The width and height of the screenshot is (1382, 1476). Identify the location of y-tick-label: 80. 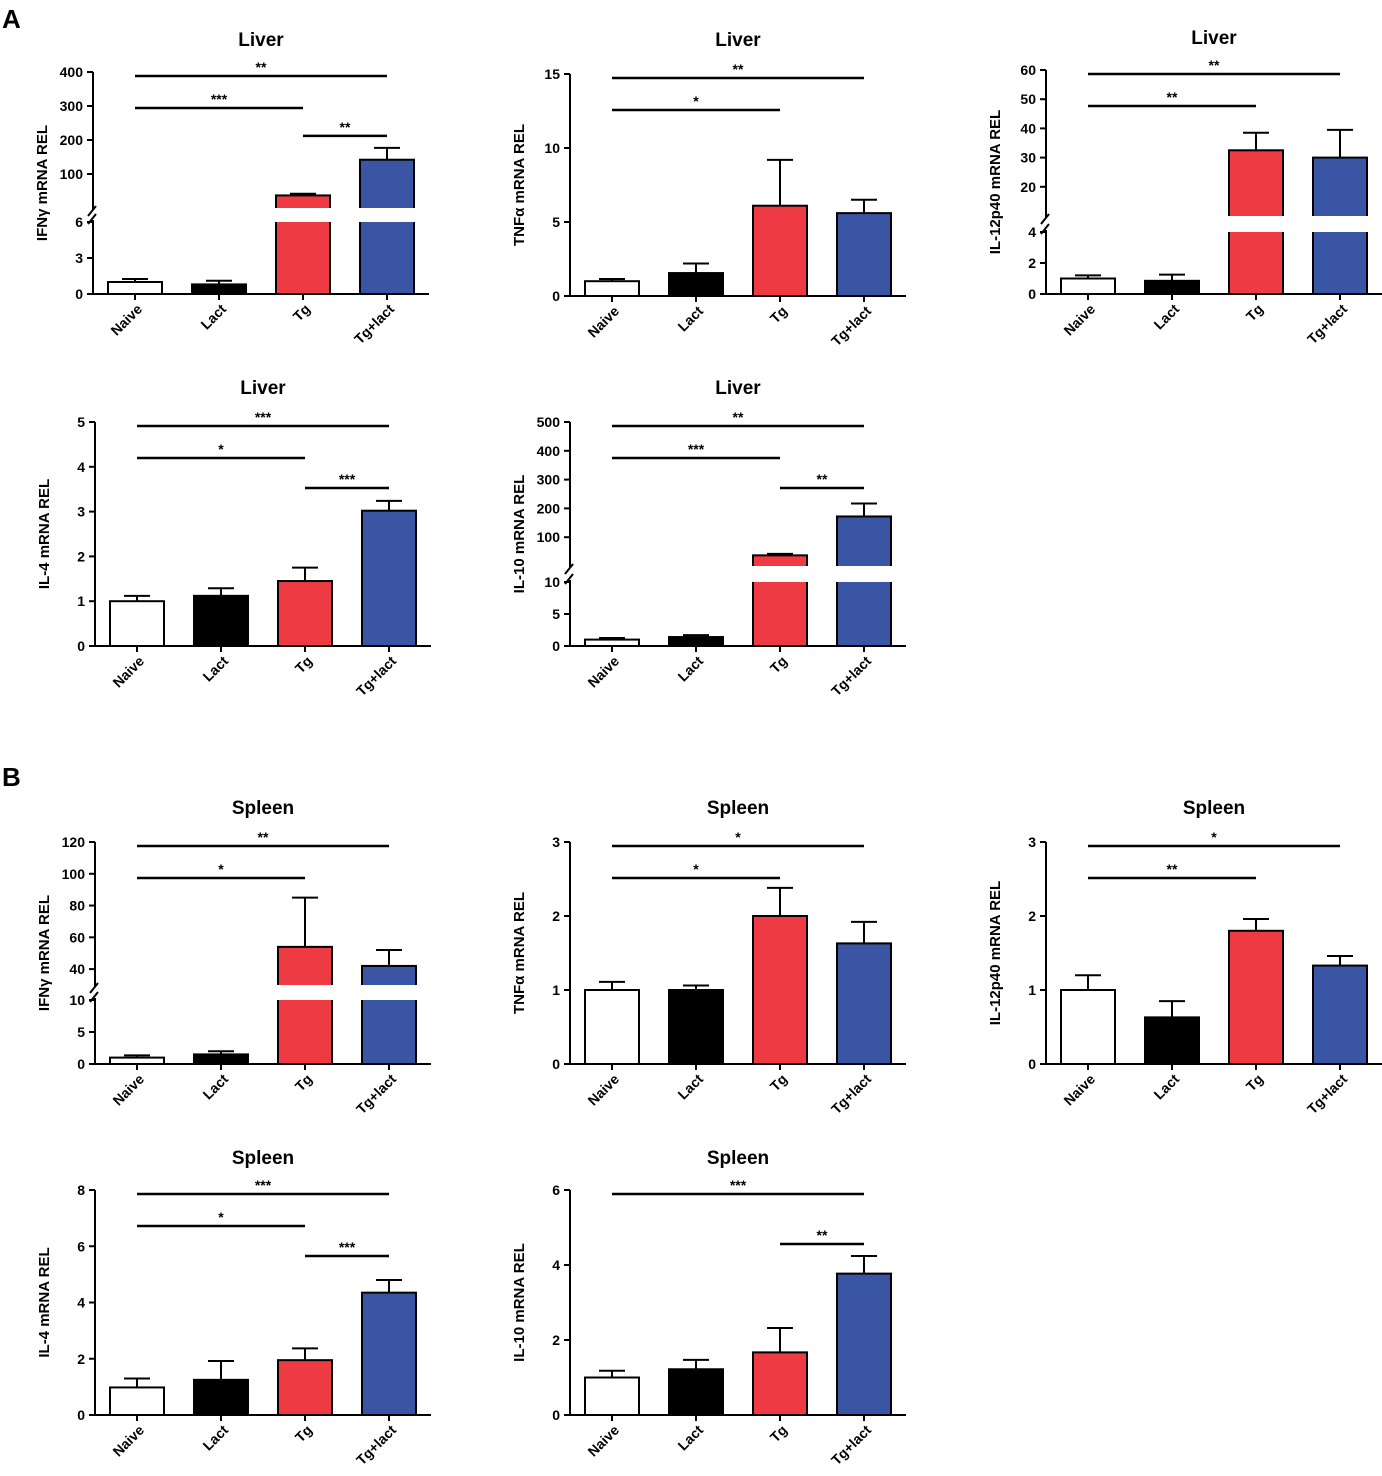
(77, 906).